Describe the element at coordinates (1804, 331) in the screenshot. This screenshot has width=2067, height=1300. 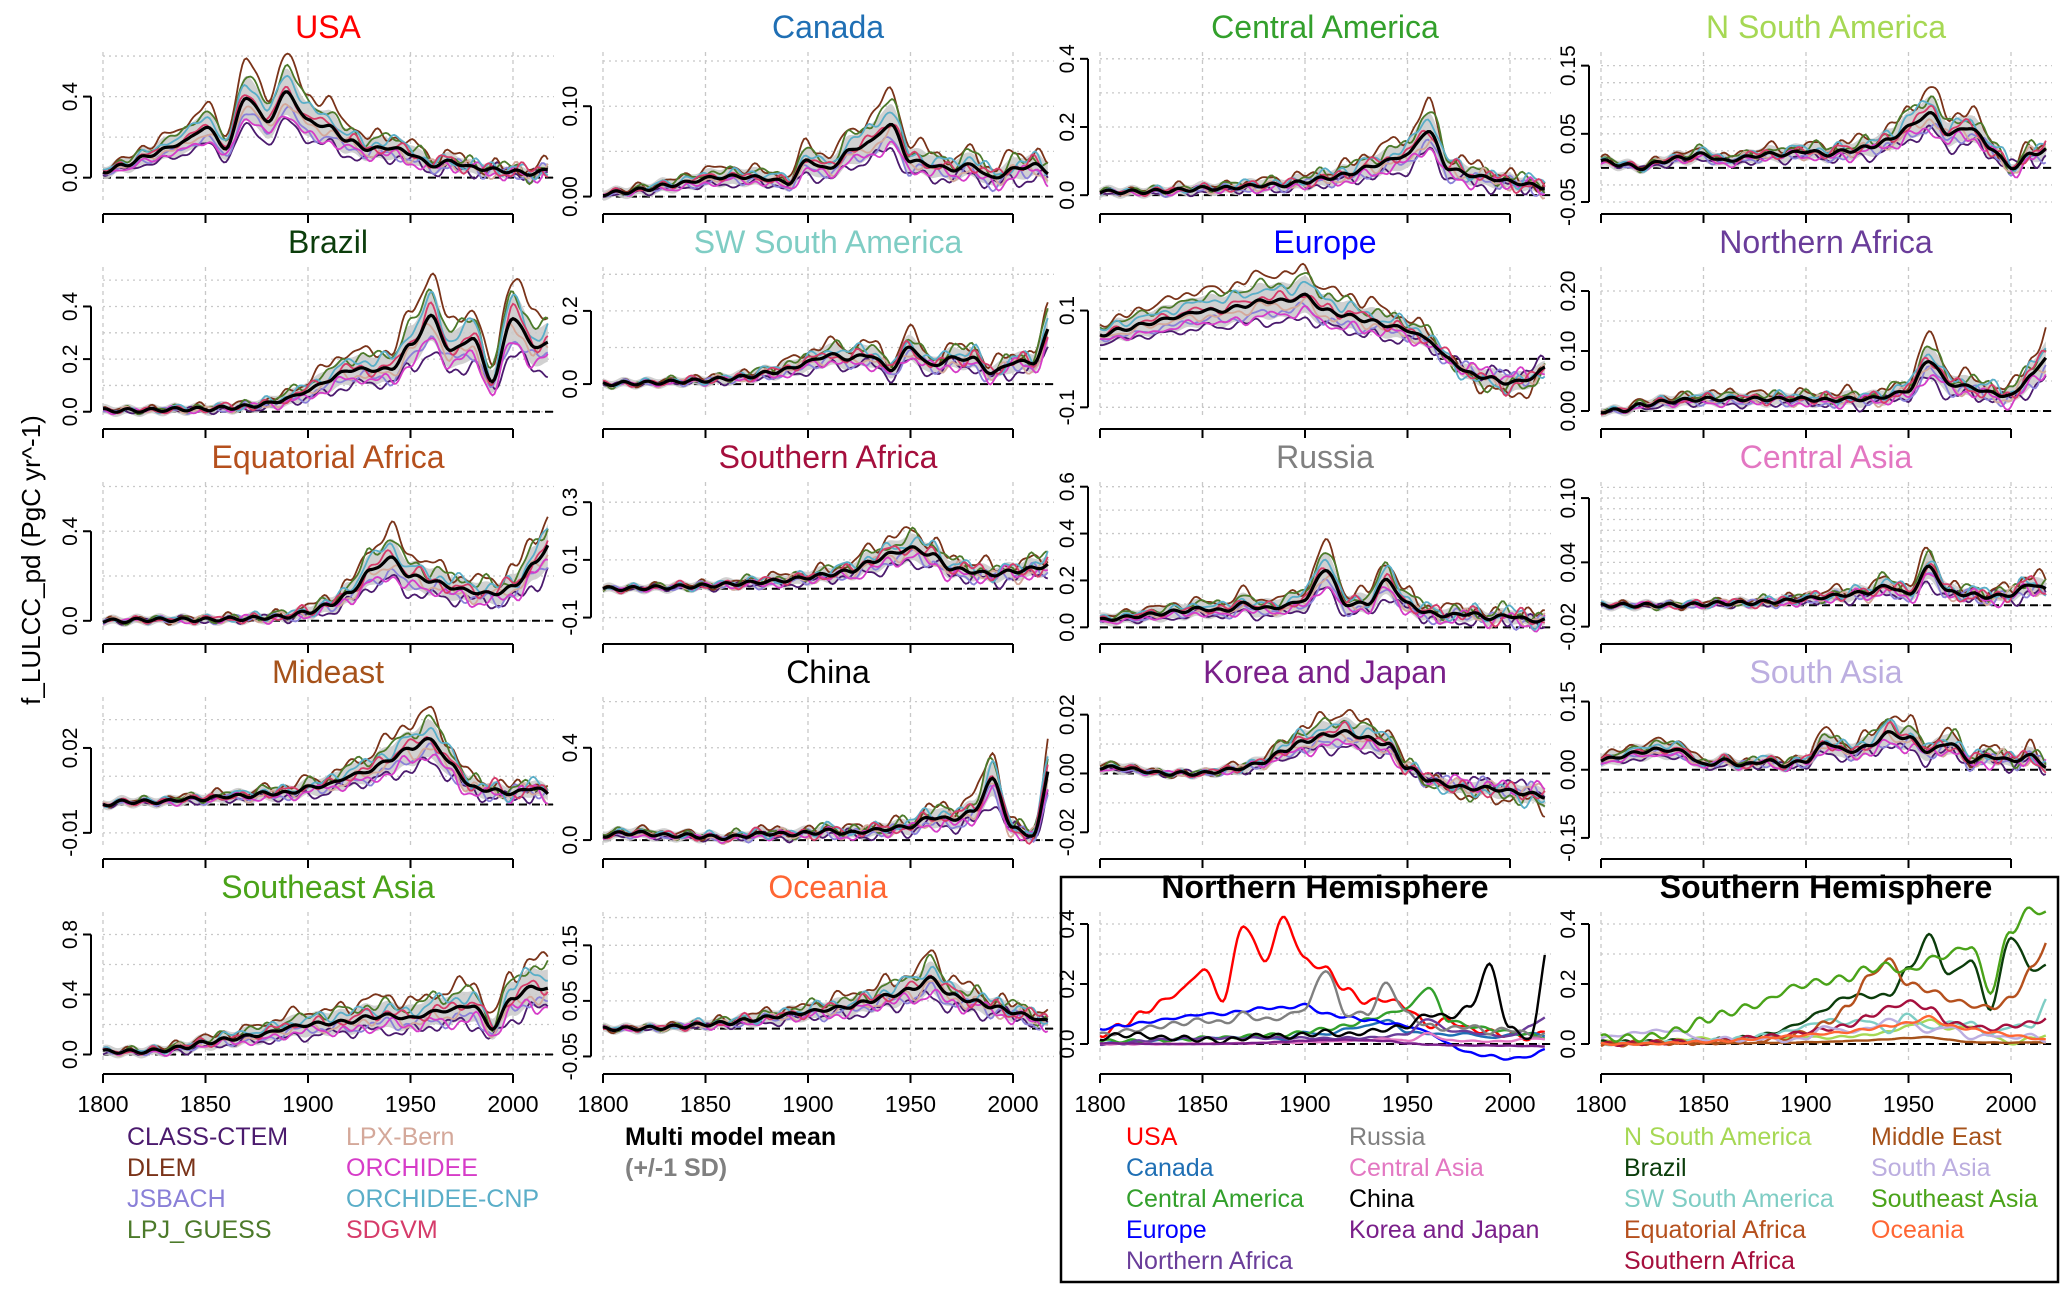
I see `panel-northern-africa: 0.00 0.10 0.20 Northern Africa` at that location.